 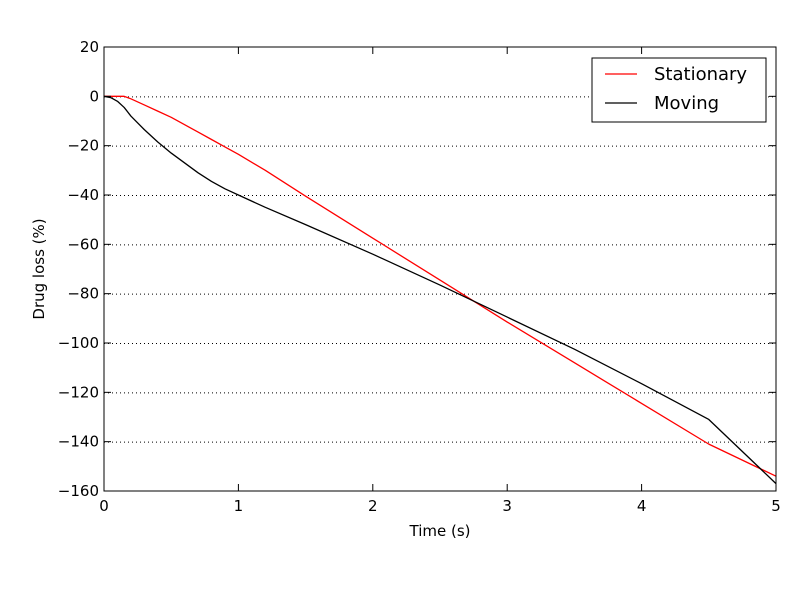 What do you see at coordinates (776, 506) in the screenshot?
I see `x-tick-label: 5` at bounding box center [776, 506].